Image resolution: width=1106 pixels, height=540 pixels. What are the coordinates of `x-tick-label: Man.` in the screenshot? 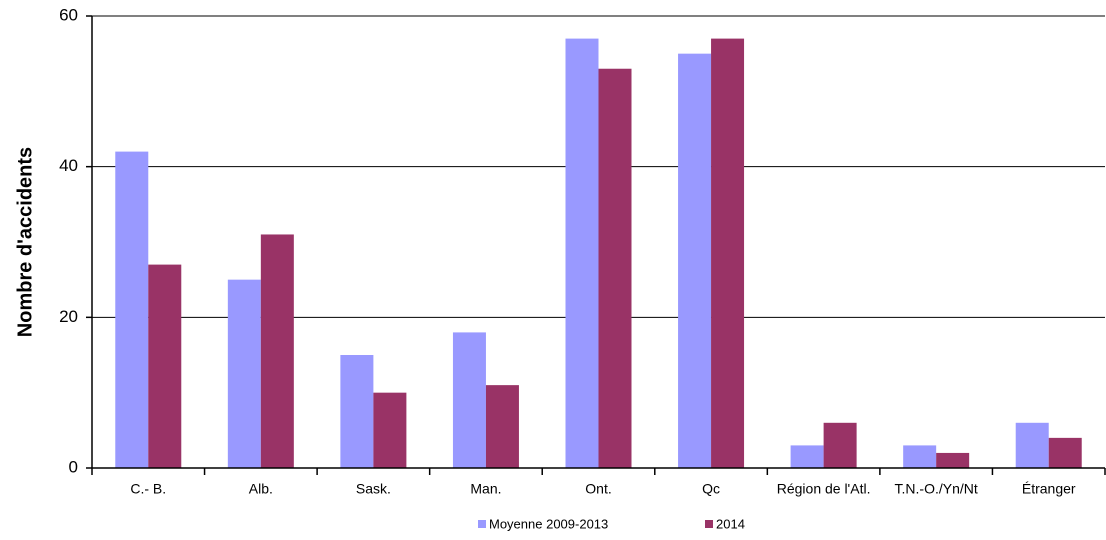 It's located at (485, 489).